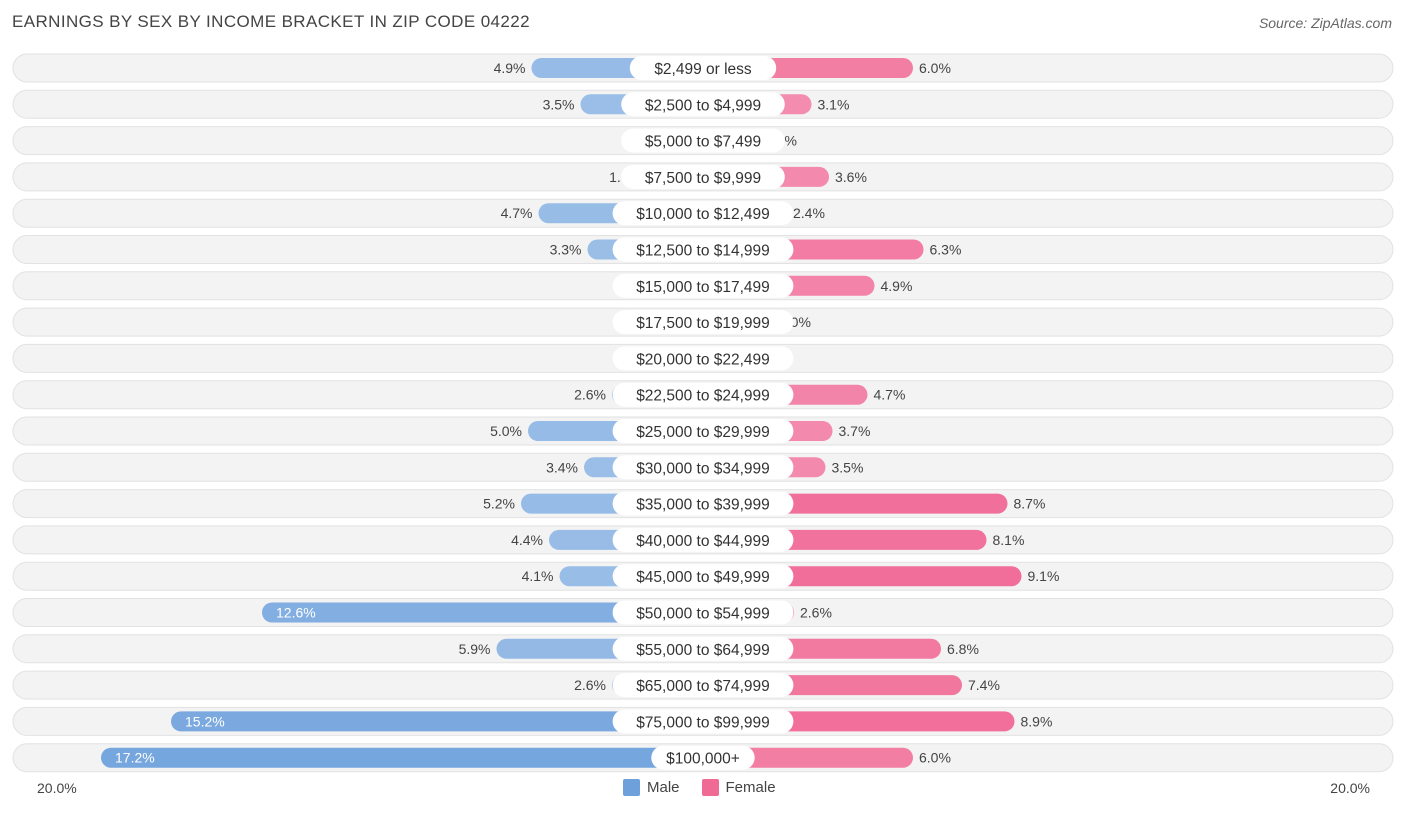 The width and height of the screenshot is (1406, 813). I want to click on category-label: $45,000 to $49,999, so click(703, 577).